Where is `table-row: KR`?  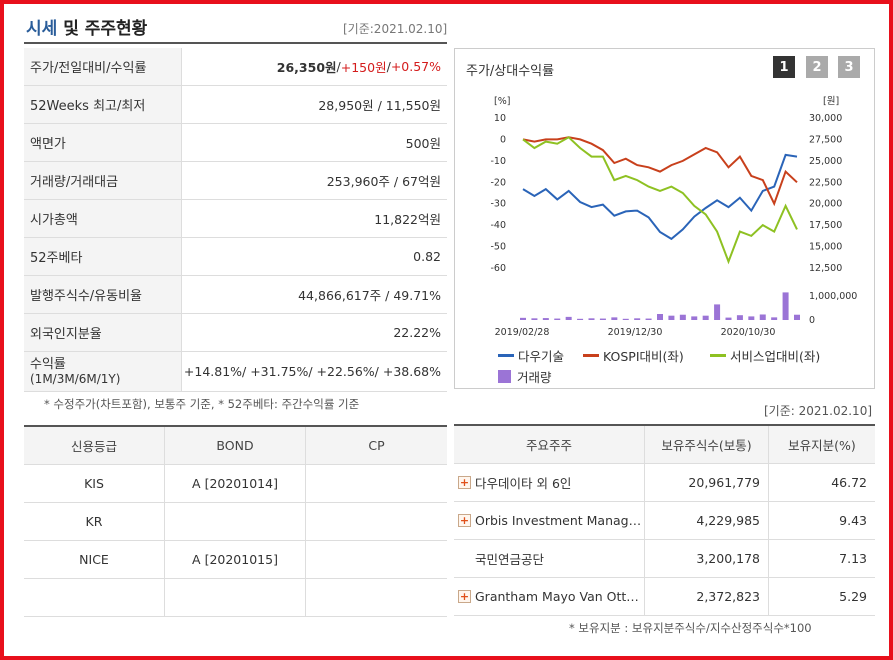 table-row: KR is located at coordinates (235, 522).